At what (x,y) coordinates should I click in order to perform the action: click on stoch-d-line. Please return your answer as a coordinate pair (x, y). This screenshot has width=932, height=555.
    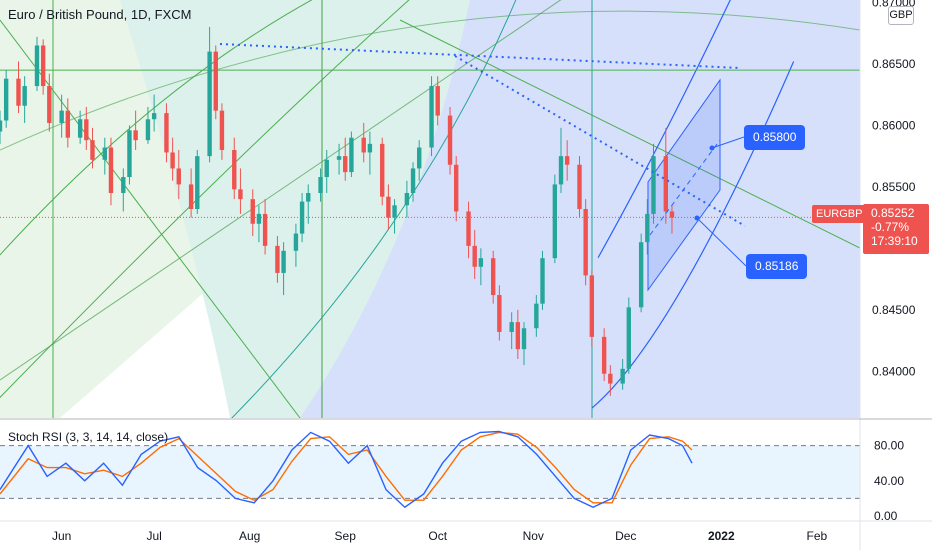
    Looking at the image, I should click on (346, 467).